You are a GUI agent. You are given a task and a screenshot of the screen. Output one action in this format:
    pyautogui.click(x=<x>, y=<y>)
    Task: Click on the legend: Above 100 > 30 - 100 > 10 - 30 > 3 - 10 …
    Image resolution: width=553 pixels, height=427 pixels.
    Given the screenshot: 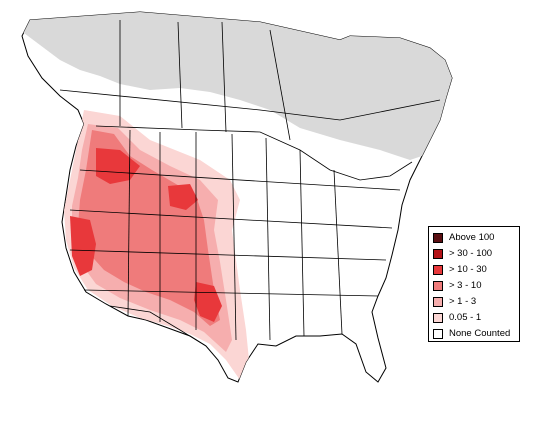 What is the action you would take?
    pyautogui.click(x=474, y=284)
    